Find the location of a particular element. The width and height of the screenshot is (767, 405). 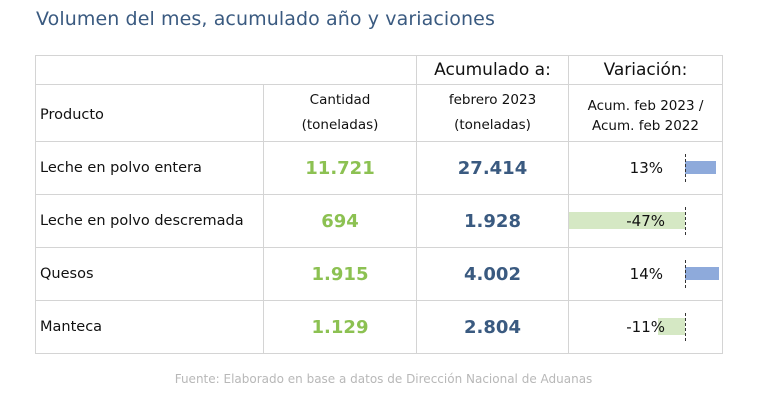

product-name: Leche en polvo descremada is located at coordinates (149, 221).